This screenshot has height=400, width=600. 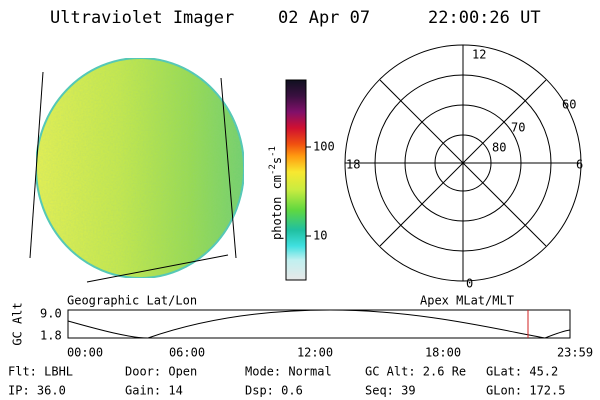 I want to click on status-field: Mode: Normal, so click(x=288, y=372).